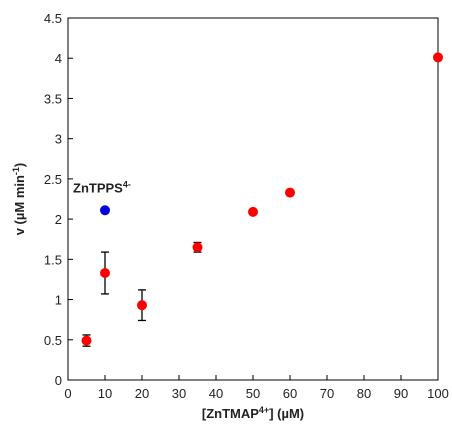 The image size is (452, 429). What do you see at coordinates (58, 380) in the screenshot?
I see `y-tick-label: 0` at bounding box center [58, 380].